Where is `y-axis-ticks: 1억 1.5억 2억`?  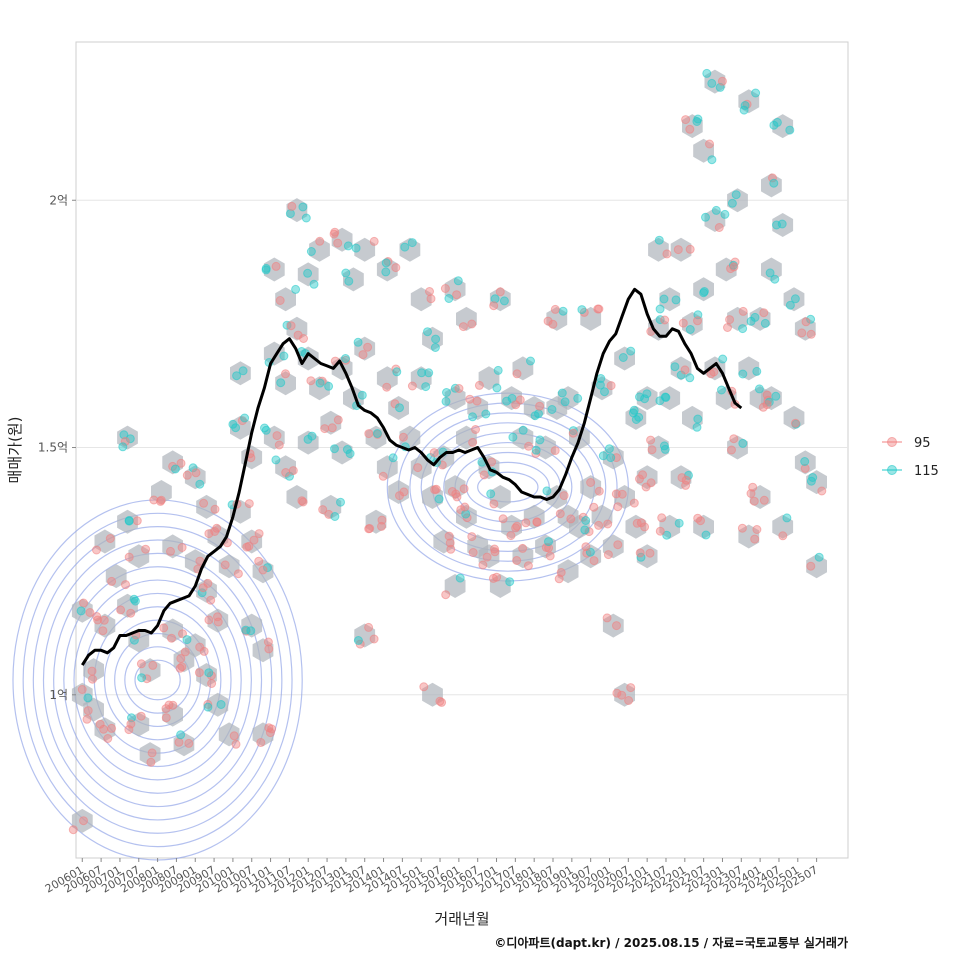
y-axis-ticks: 1억 1.5억 2억 is located at coordinates (57, 447).